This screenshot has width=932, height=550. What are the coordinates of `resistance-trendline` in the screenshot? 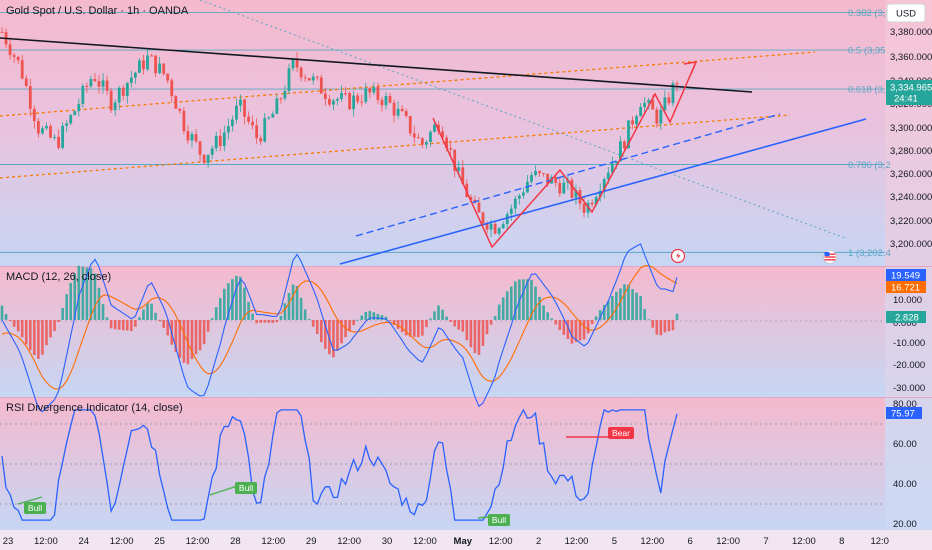 It's located at (376, 65).